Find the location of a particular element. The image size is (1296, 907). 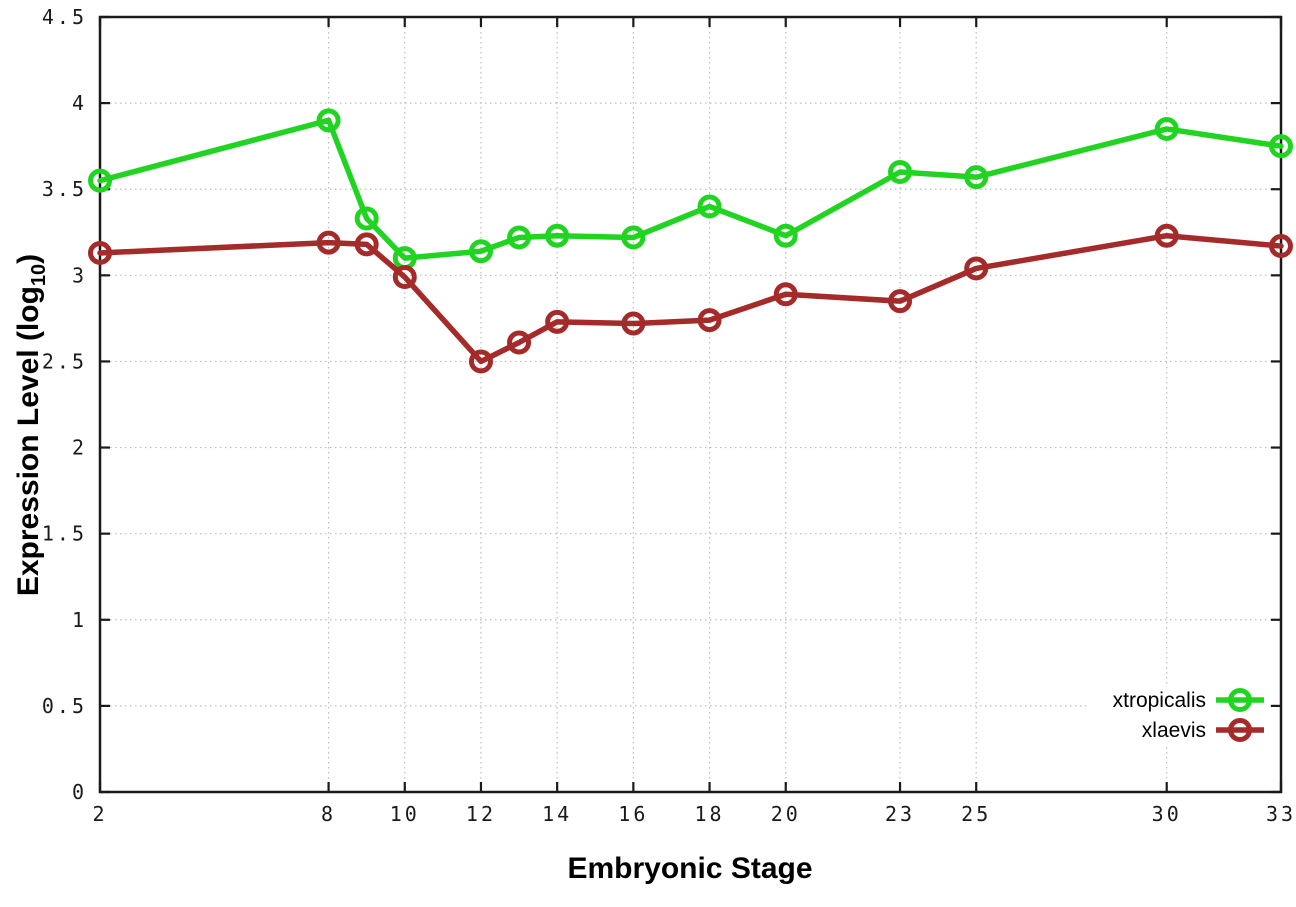

x-tick-label: 12 is located at coordinates (481, 814).